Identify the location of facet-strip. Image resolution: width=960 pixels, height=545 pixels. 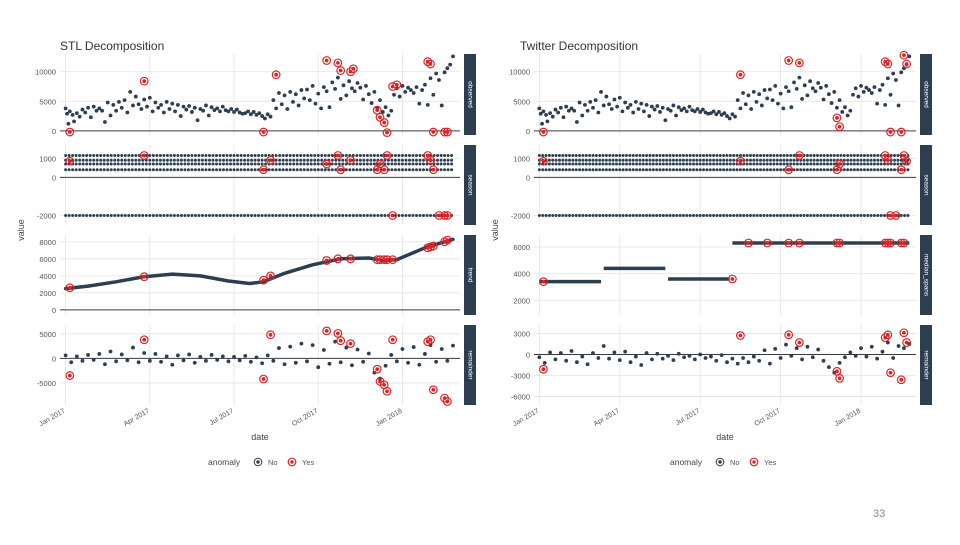
(926, 94).